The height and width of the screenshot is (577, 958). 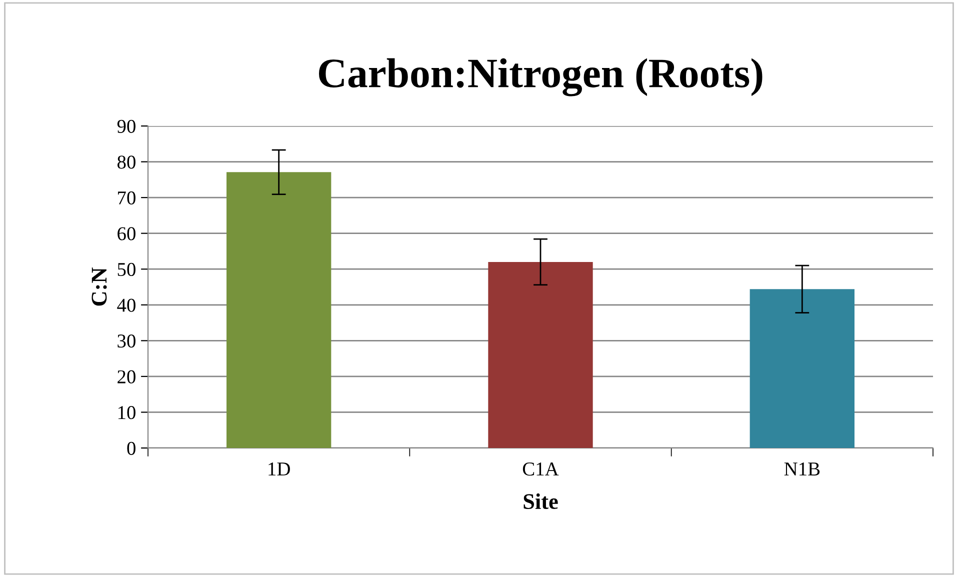 What do you see at coordinates (540, 469) in the screenshot?
I see `x-tick-label: C1A` at bounding box center [540, 469].